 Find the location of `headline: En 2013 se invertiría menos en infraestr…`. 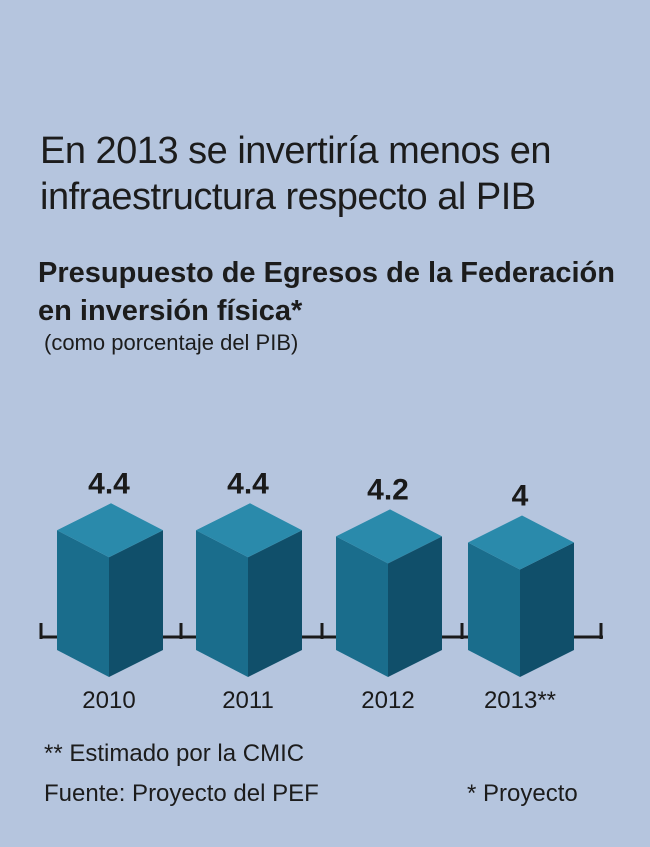

headline: En 2013 se invertiría menos en infraestr… is located at coordinates (295, 174).